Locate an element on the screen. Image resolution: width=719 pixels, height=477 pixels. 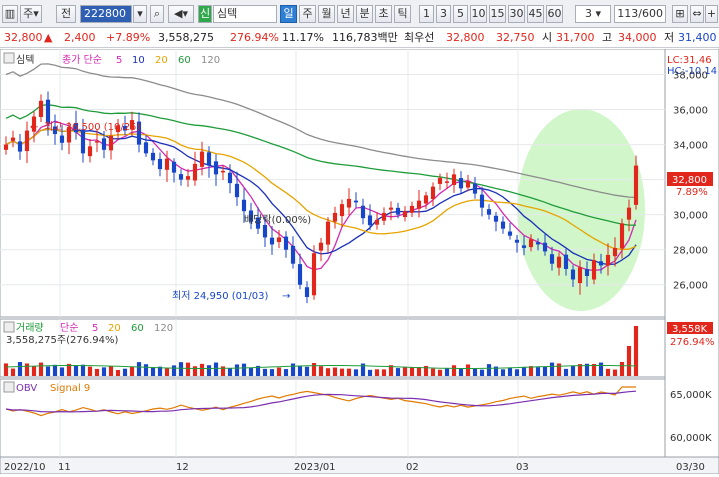
pct-tag: 7.89% is located at coordinates (692, 192).